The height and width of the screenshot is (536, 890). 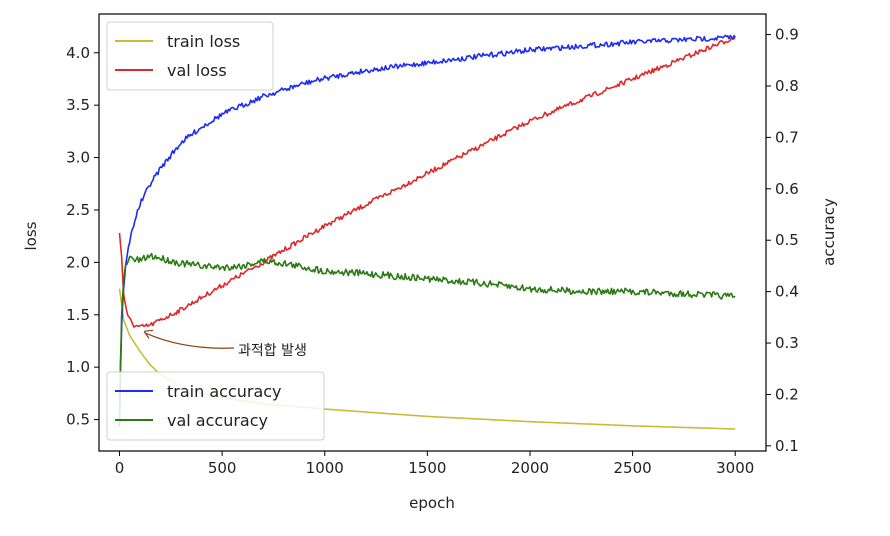 I want to click on left-y-tick-label: 4.0, so click(x=78, y=53).